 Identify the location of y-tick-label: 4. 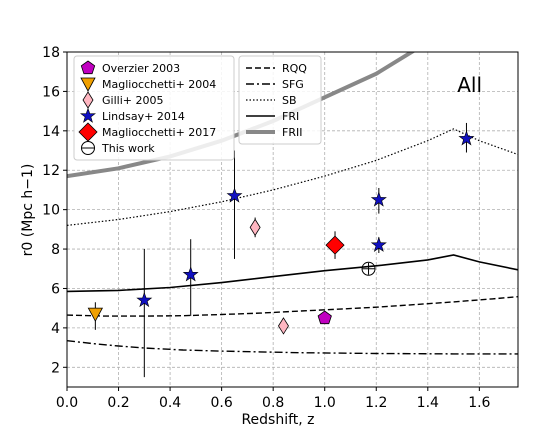
(55, 329).